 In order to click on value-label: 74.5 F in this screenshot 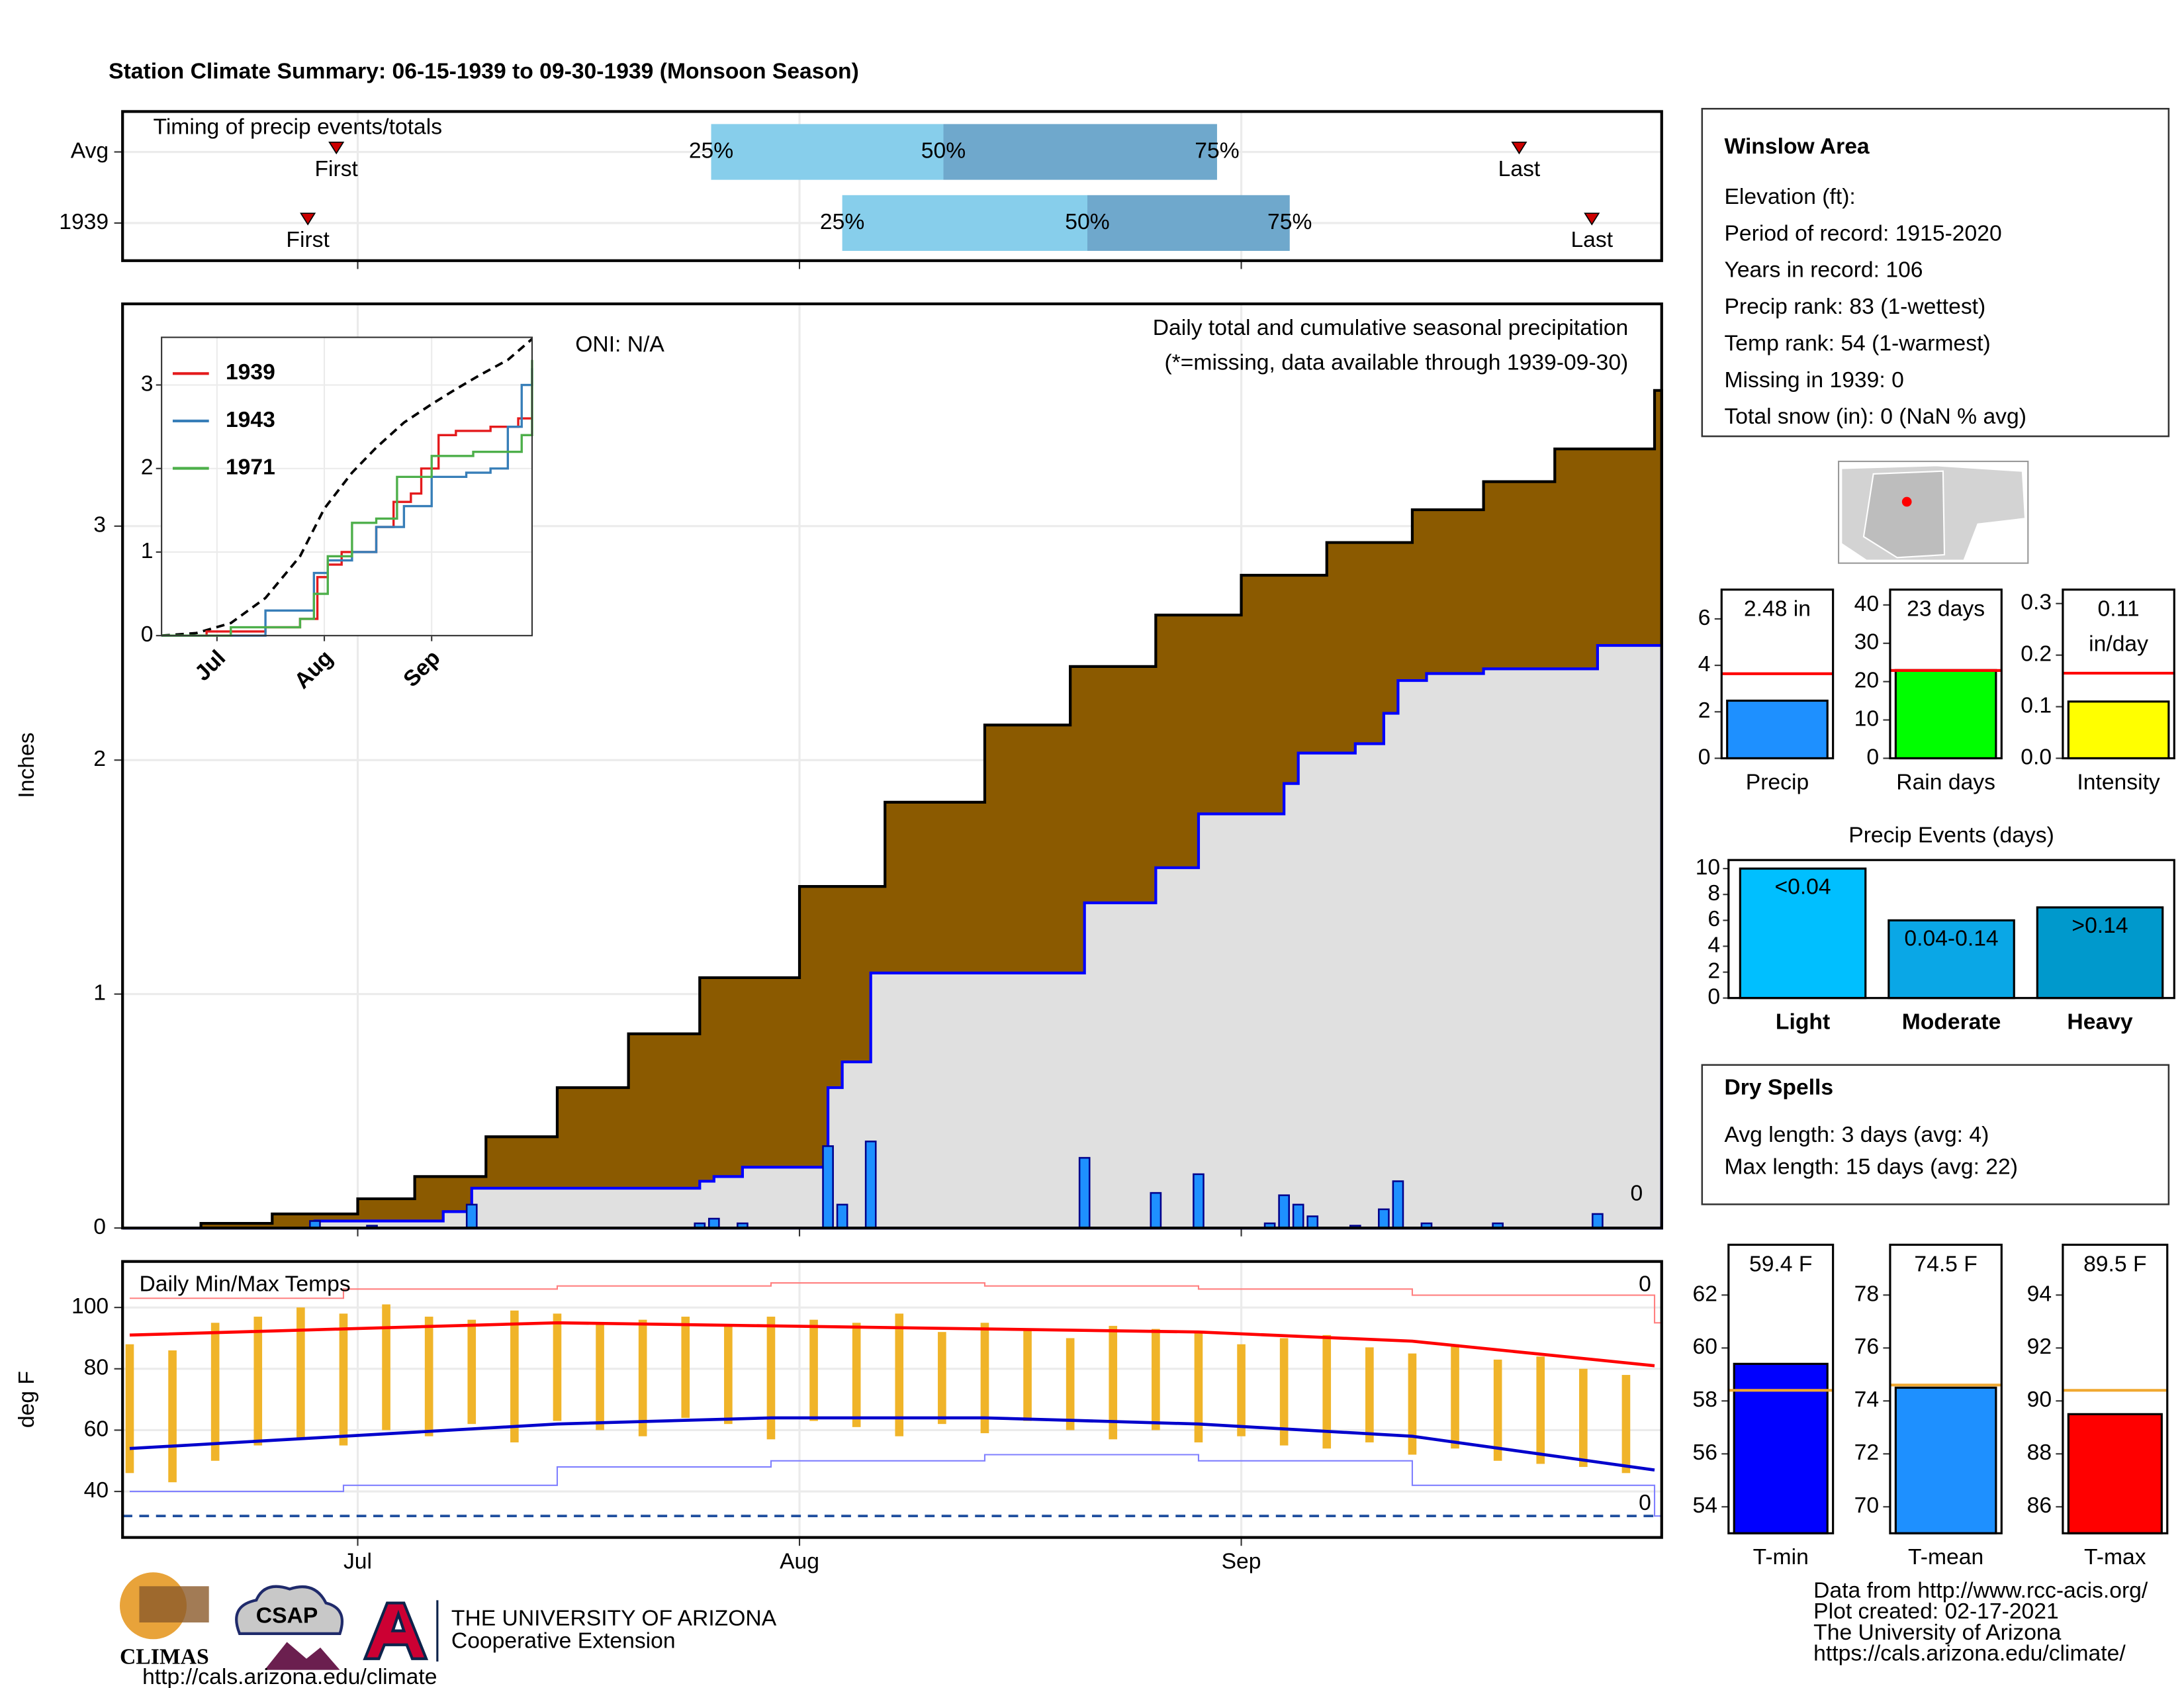, I will do `click(1946, 1265)`.